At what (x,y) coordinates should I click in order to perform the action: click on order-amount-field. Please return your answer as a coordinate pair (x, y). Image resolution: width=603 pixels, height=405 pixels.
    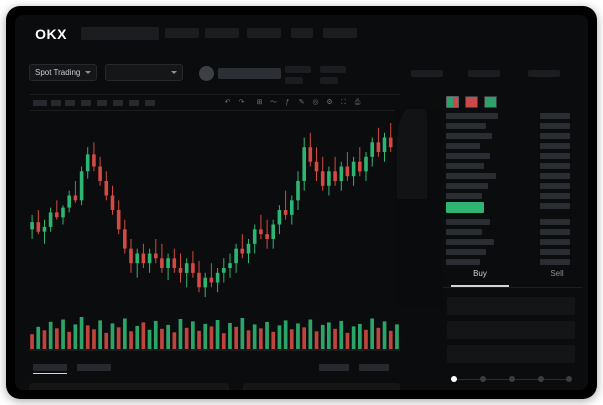
    Looking at the image, I should click on (511, 330).